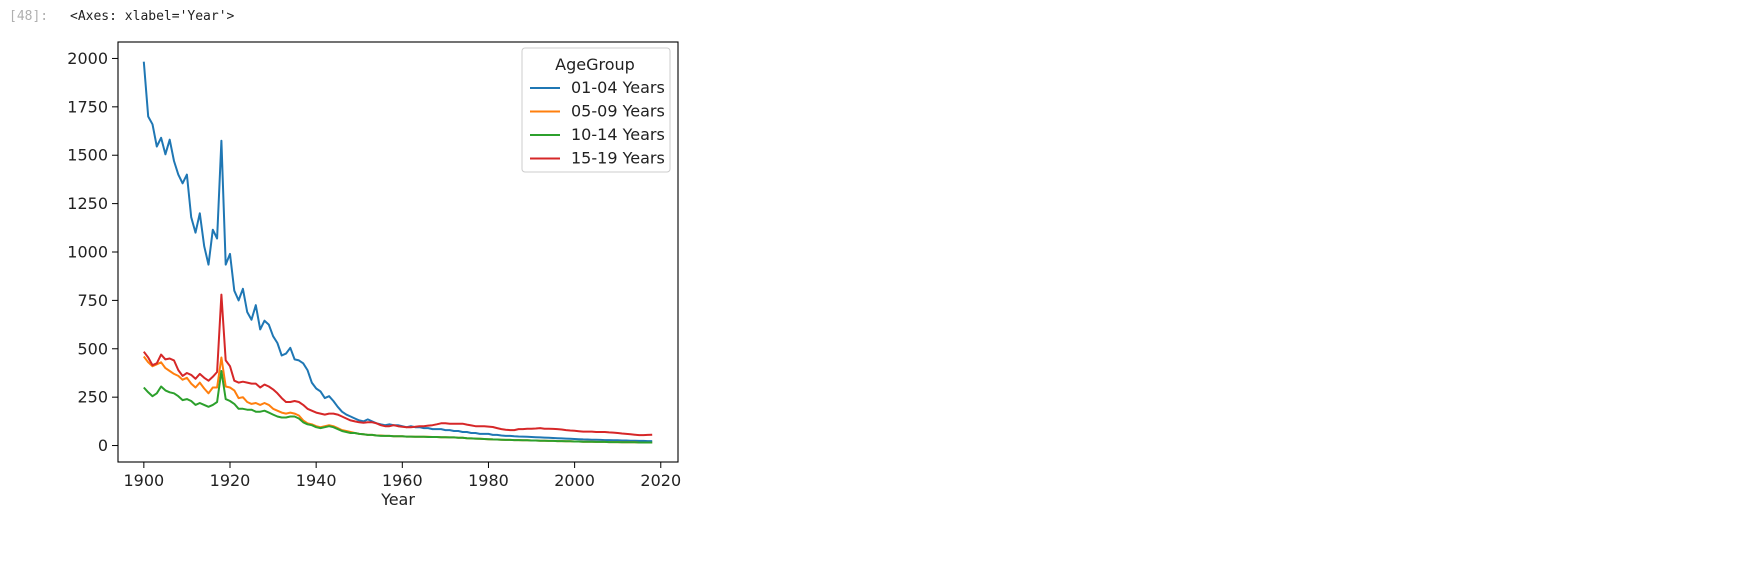 Image resolution: width=1738 pixels, height=584 pixels. Describe the element at coordinates (618, 134) in the screenshot. I see `legend-entry-label: 10-14 Years` at that location.